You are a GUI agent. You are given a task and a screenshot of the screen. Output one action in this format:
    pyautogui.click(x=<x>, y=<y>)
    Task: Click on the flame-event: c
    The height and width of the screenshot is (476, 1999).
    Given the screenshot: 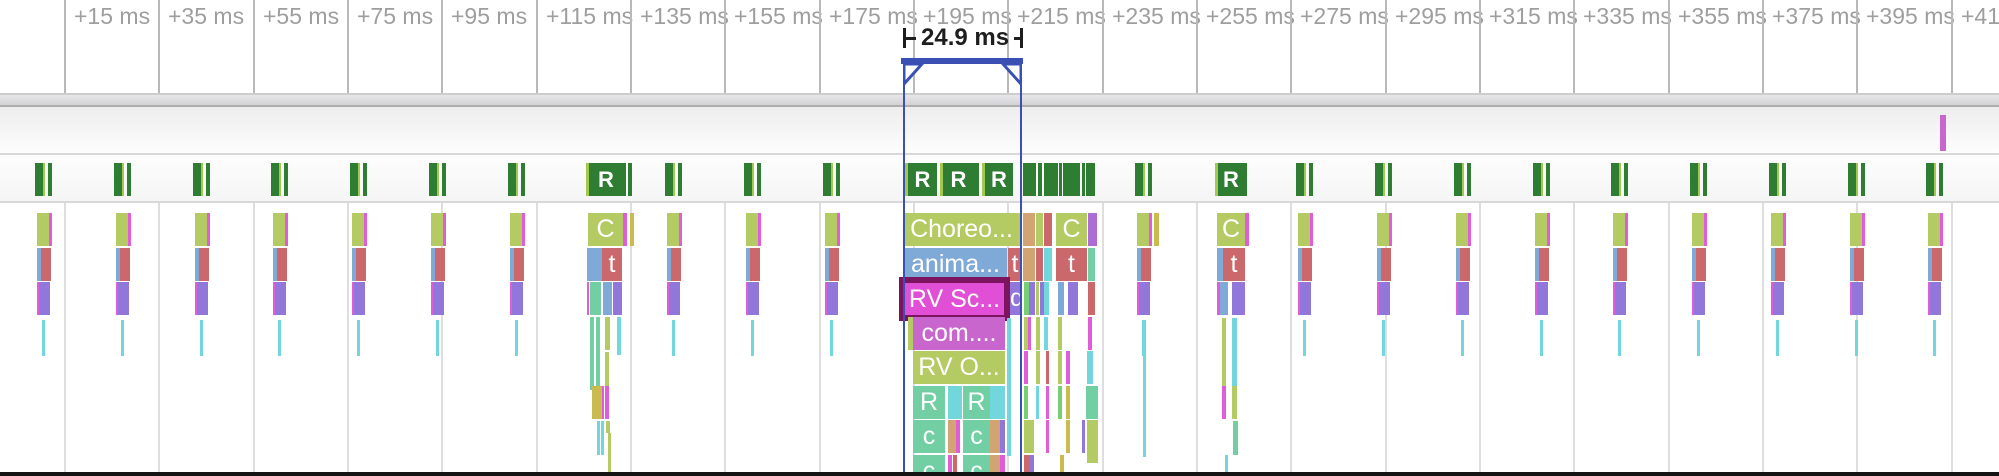 What is the action you would take?
    pyautogui.click(x=976, y=436)
    